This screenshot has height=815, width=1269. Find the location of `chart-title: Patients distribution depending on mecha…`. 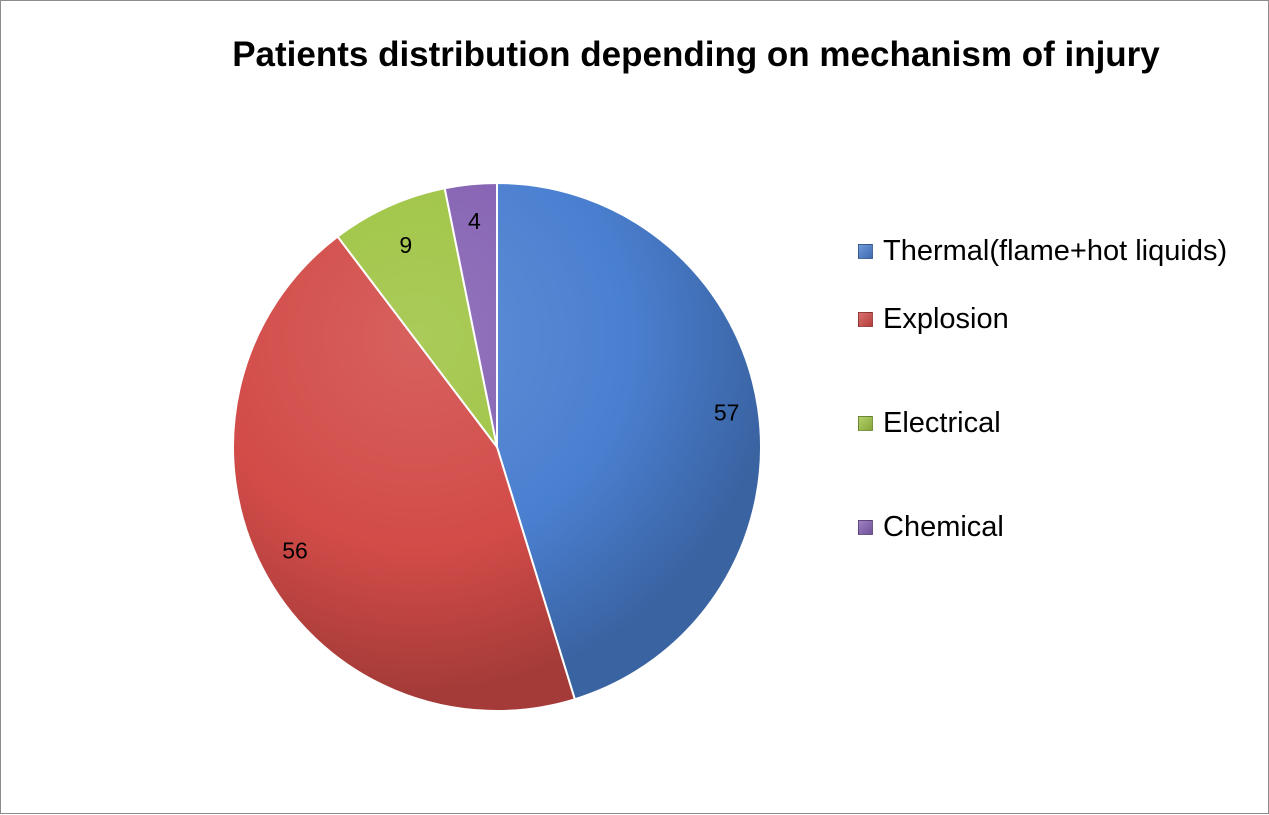

chart-title: Patients distribution depending on mecha… is located at coordinates (696, 54).